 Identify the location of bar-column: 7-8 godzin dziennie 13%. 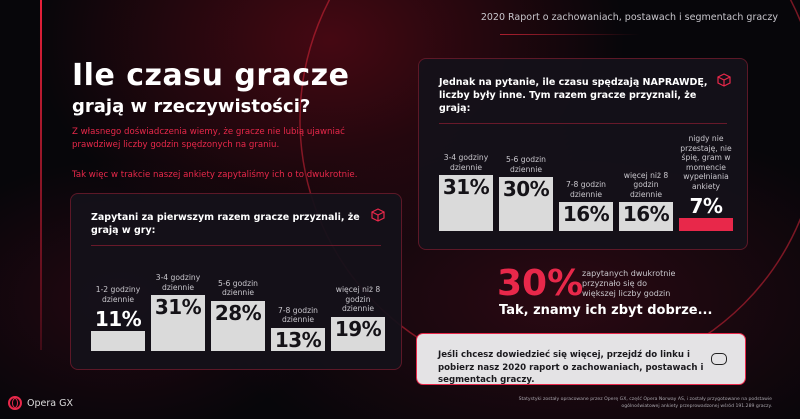
(298, 328).